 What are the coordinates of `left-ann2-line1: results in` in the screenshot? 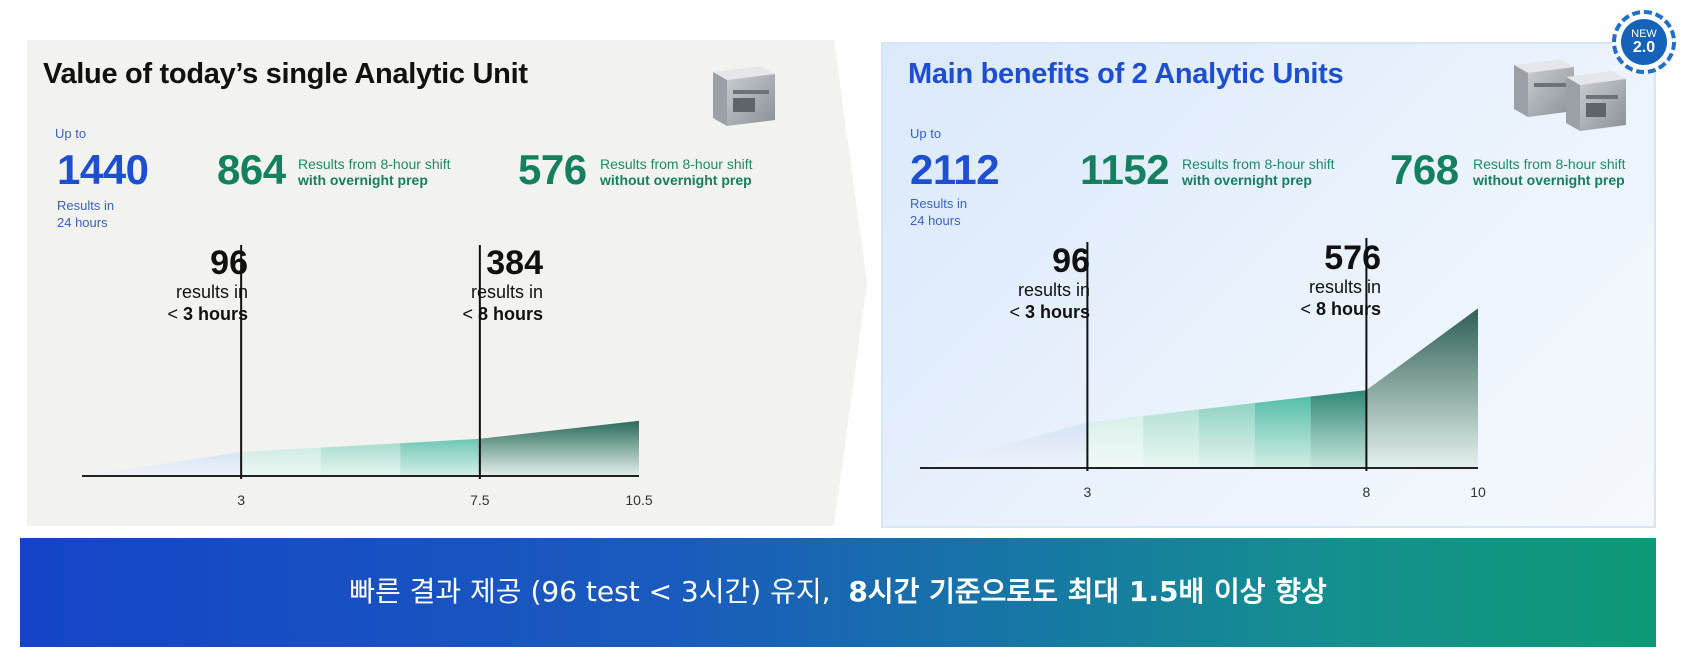 It's located at (506, 292).